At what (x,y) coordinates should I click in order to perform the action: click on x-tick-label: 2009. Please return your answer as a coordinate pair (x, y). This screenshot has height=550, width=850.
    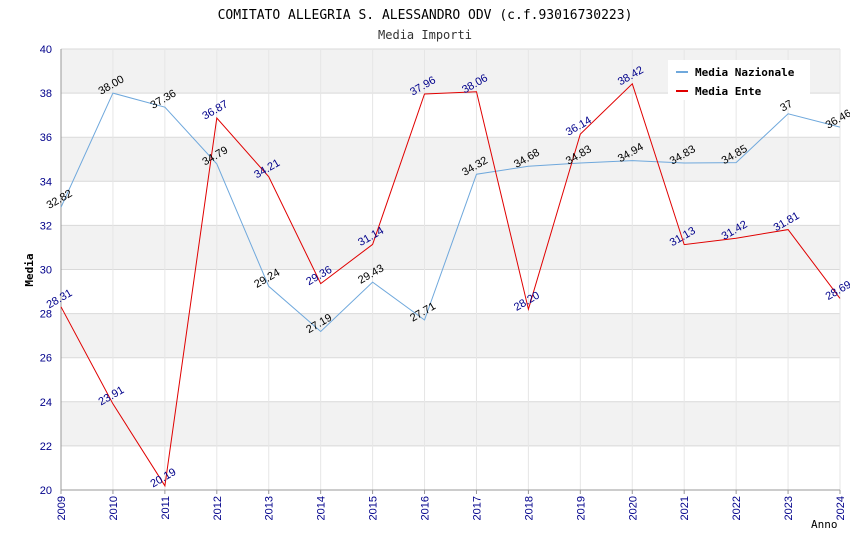
    Looking at the image, I should click on (62, 508).